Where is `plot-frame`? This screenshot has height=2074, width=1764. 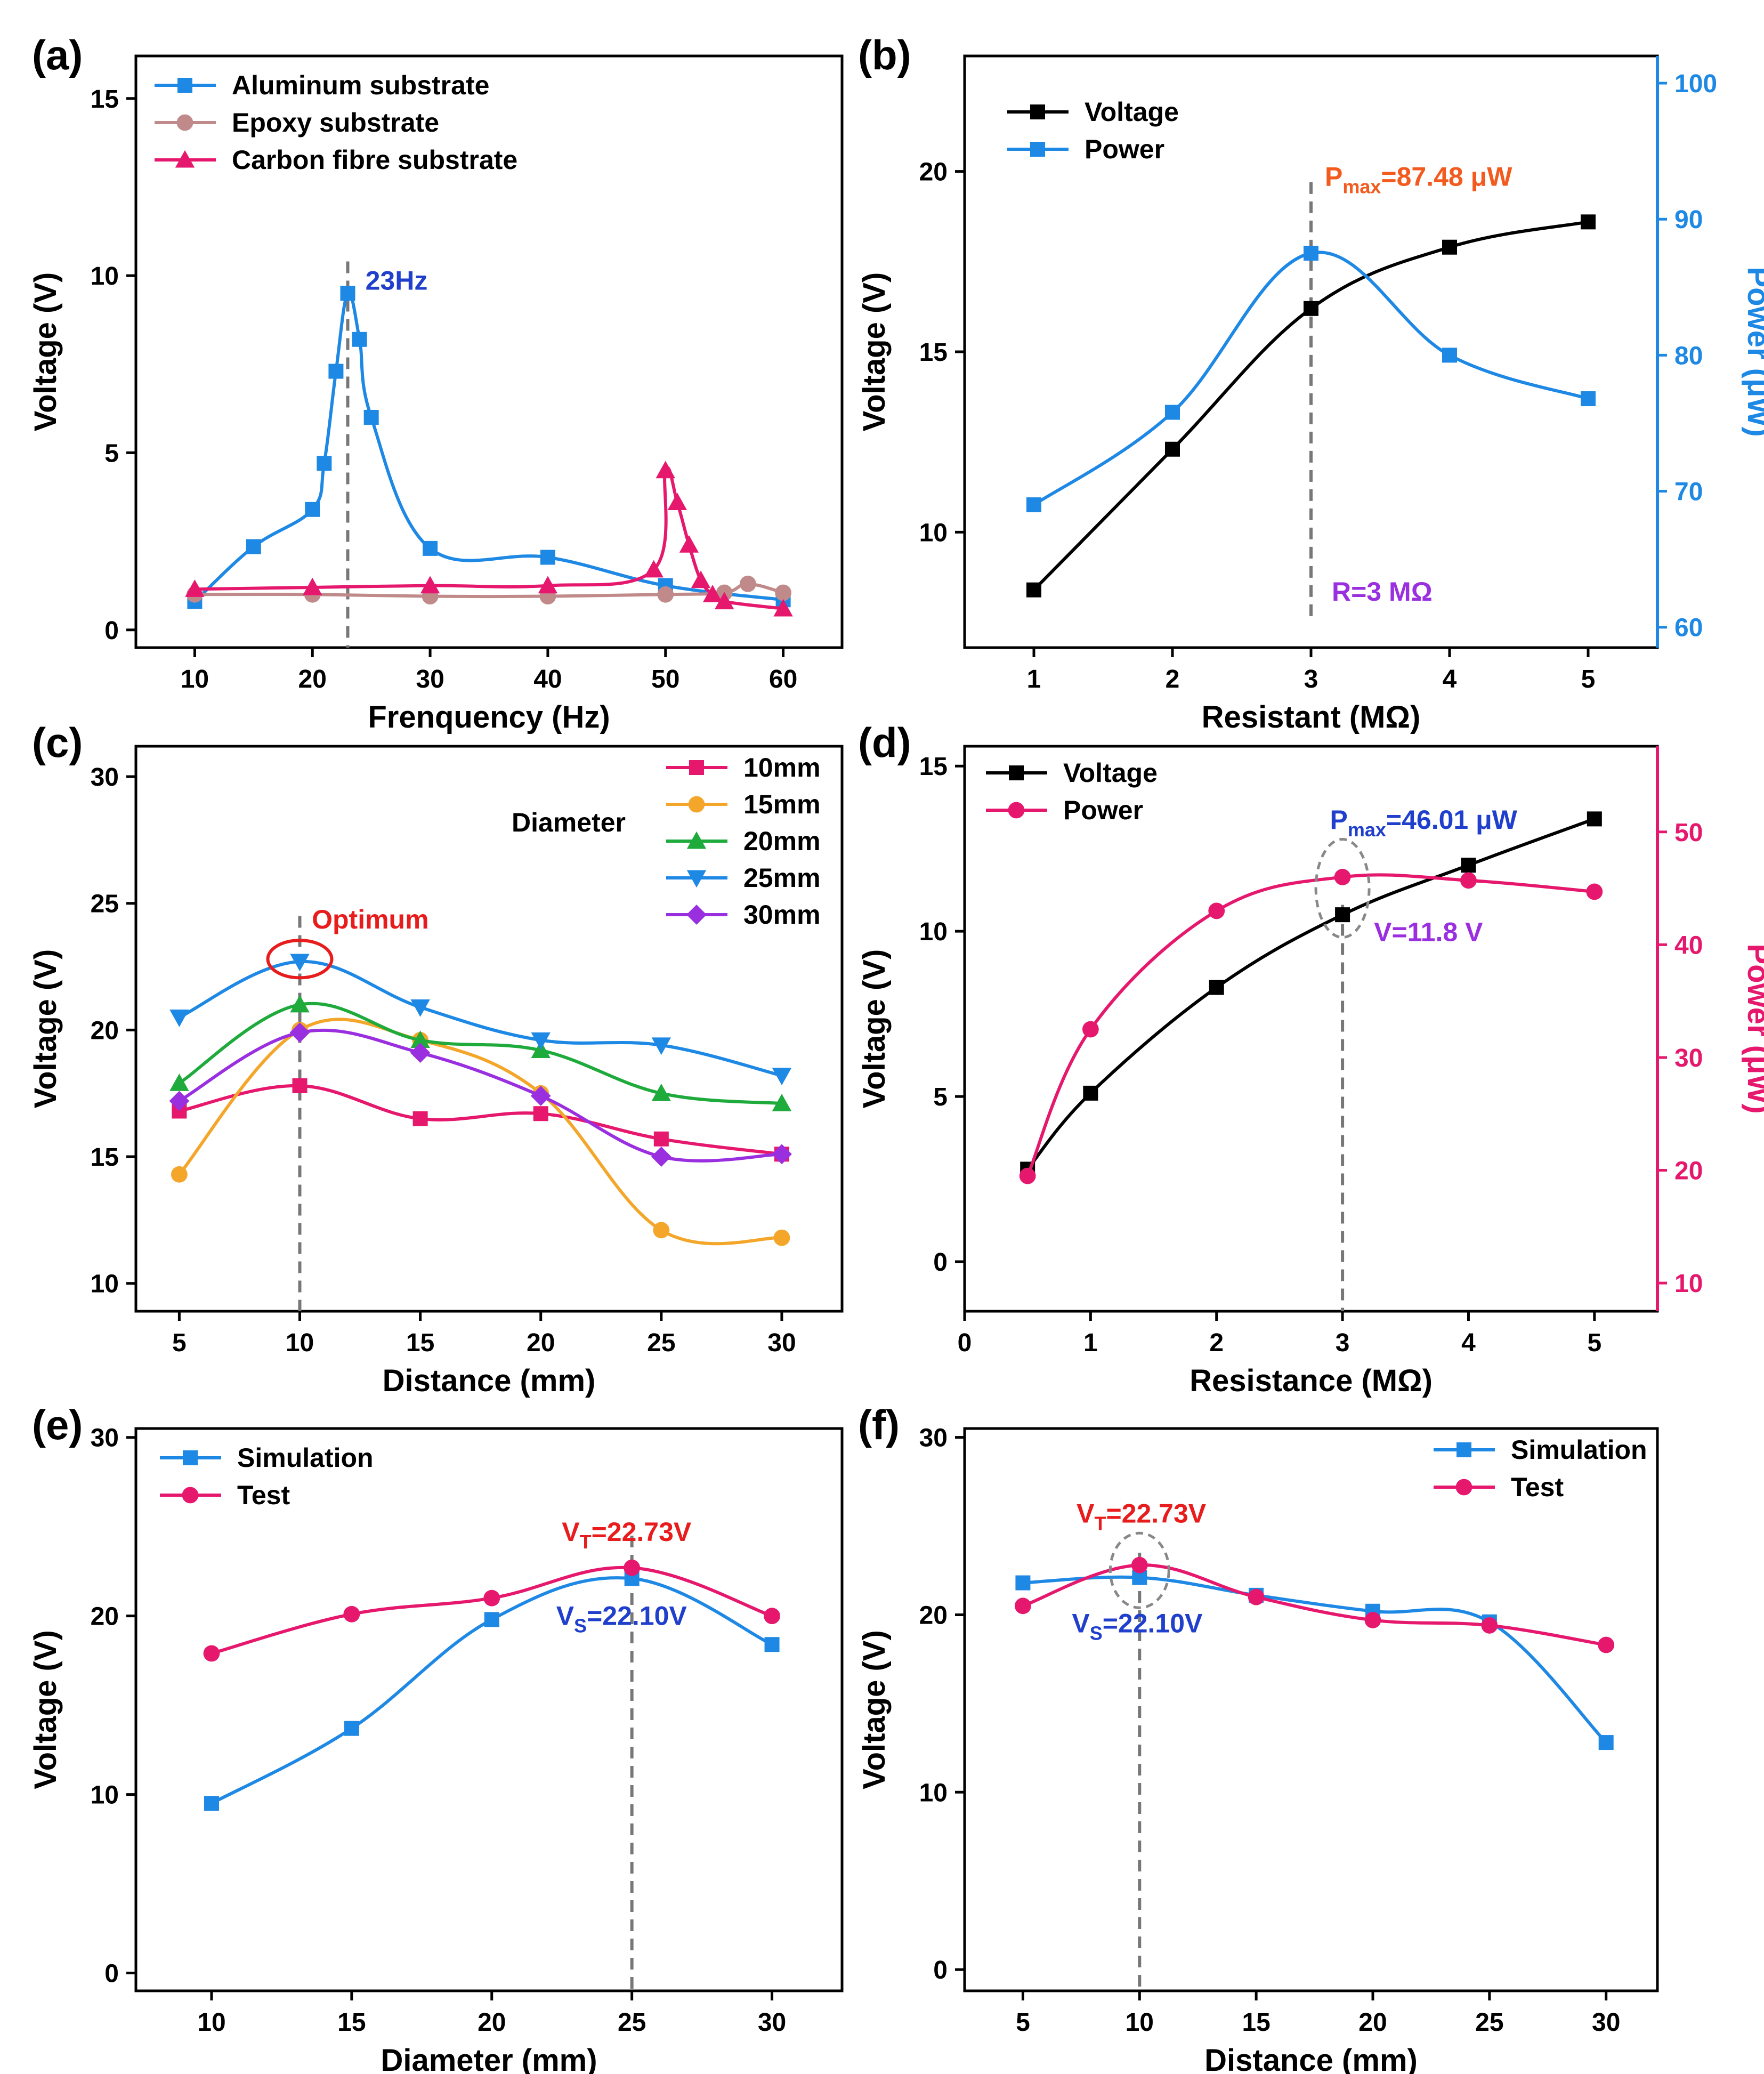 plot-frame is located at coordinates (1311, 1029).